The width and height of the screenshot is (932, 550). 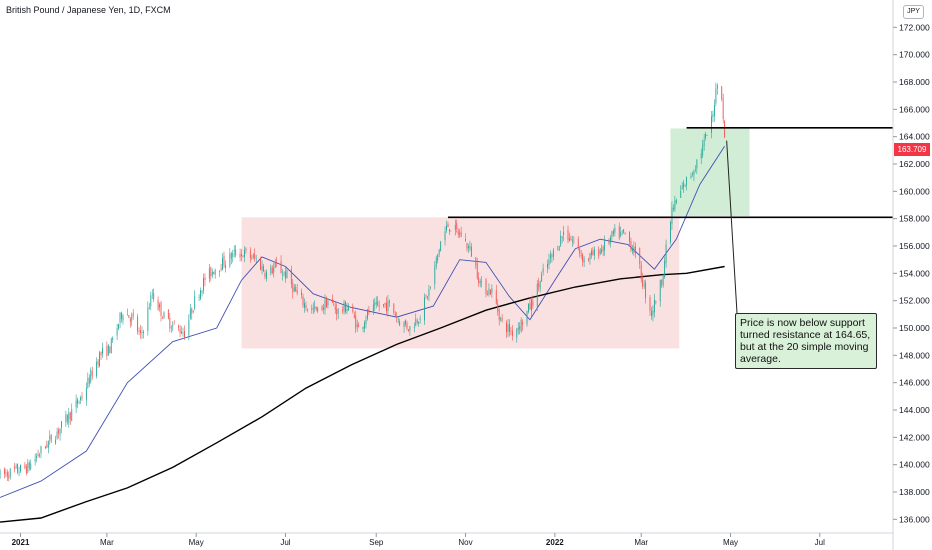 I want to click on y-tick-label: 150.000, so click(x=914, y=328).